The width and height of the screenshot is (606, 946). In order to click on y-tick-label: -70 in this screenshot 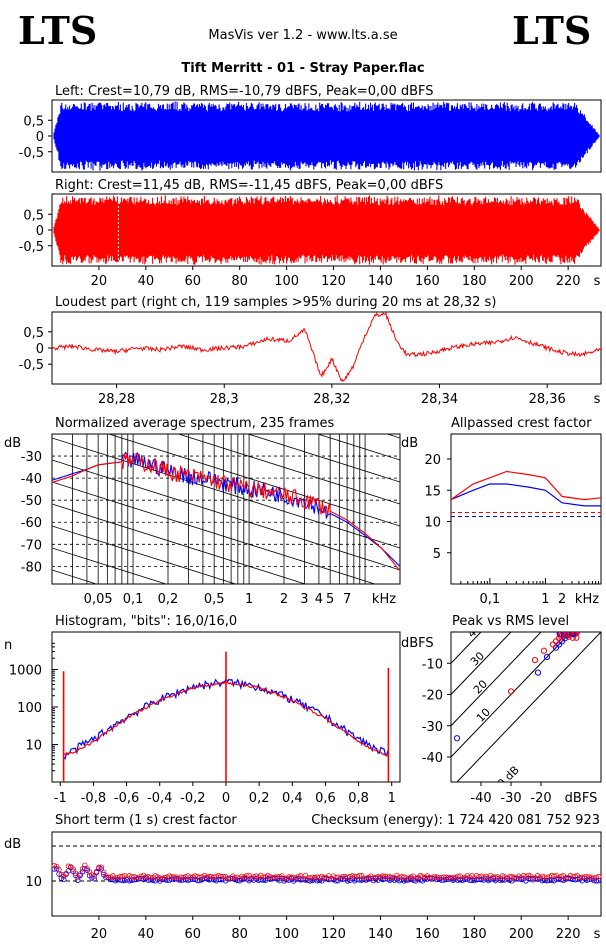, I will do `click(31, 545)`.